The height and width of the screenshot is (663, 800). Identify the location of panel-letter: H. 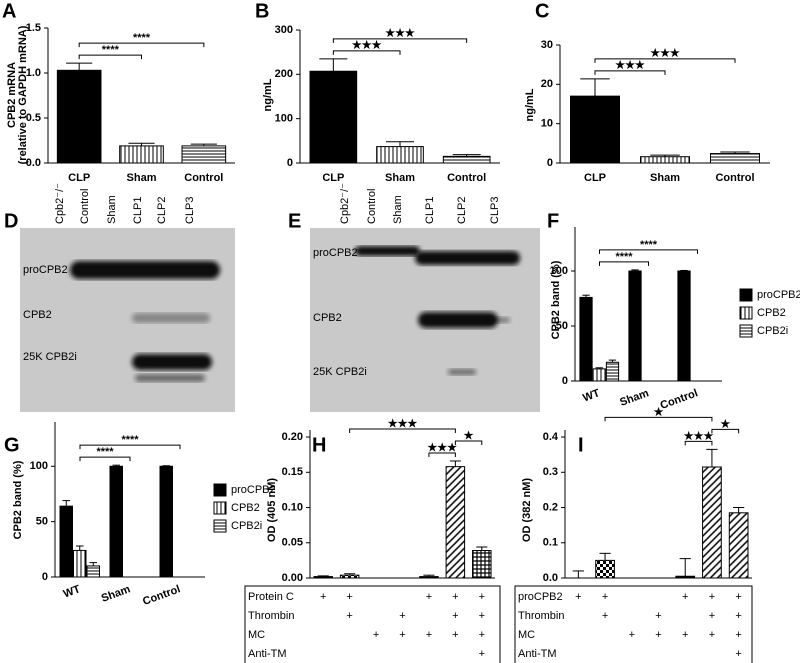
(319, 445).